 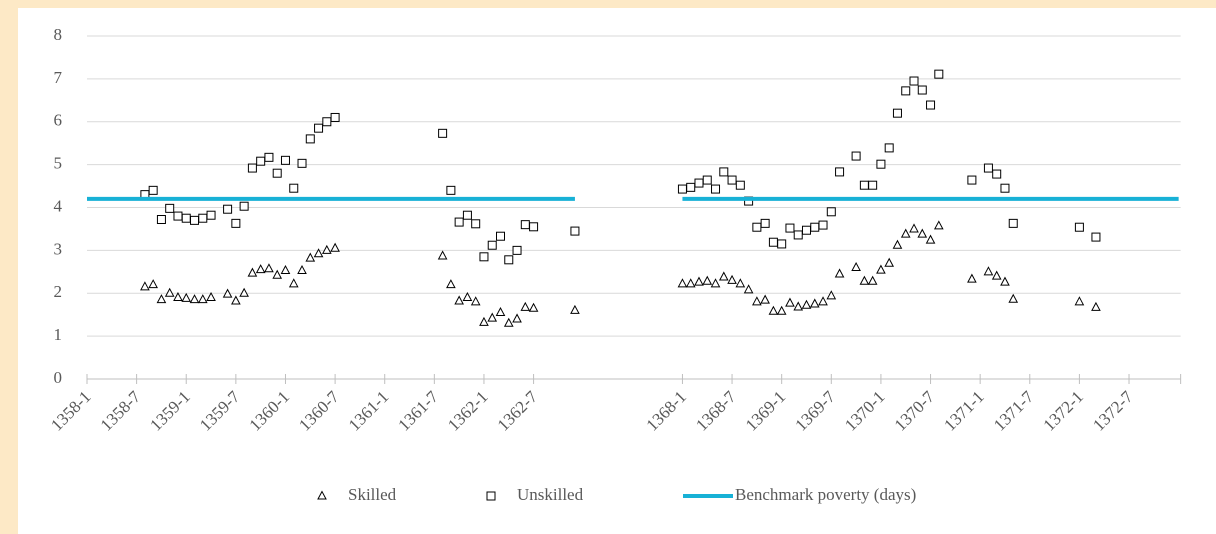 I want to click on y-tick-label: 7, so click(x=58, y=77).